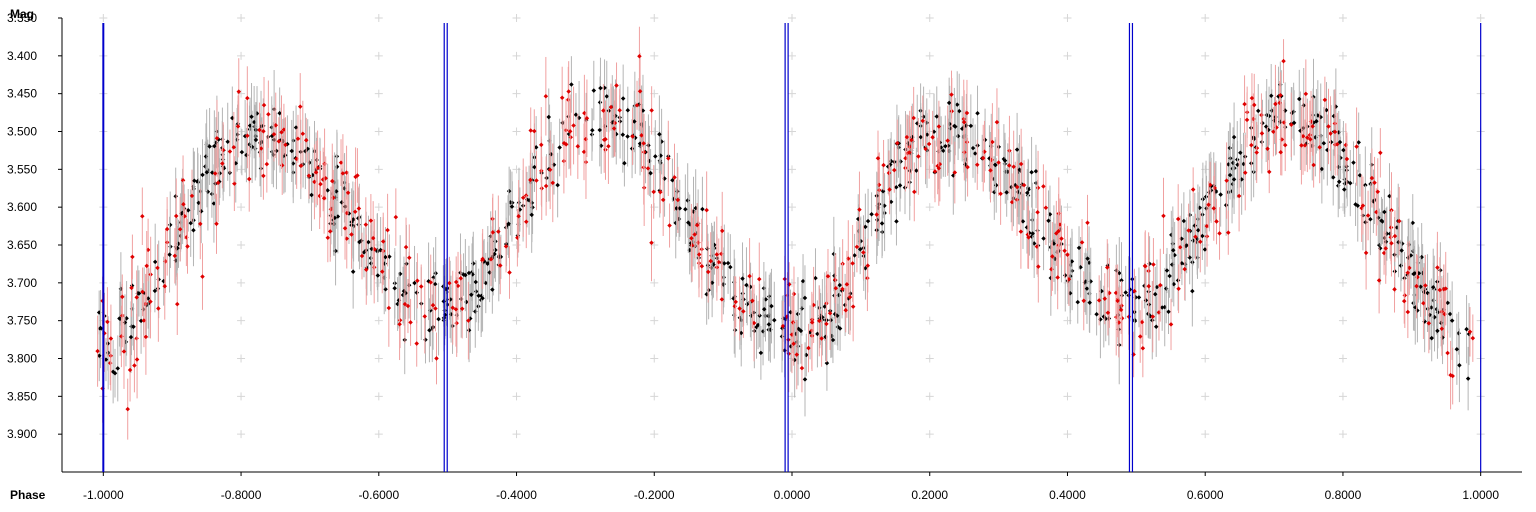 The height and width of the screenshot is (512, 1536). I want to click on x-tick-label: 0.8000, so click(1343, 495).